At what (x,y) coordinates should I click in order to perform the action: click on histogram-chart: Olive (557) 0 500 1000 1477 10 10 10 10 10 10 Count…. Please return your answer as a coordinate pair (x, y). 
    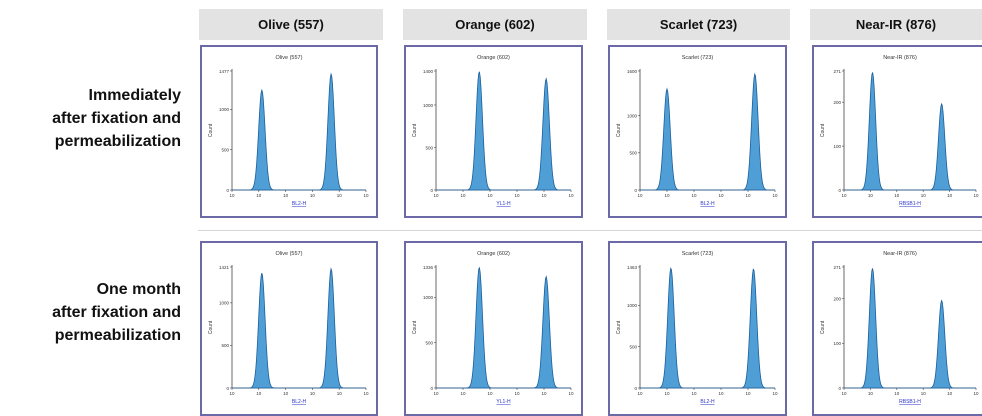
    Looking at the image, I should click on (288, 131).